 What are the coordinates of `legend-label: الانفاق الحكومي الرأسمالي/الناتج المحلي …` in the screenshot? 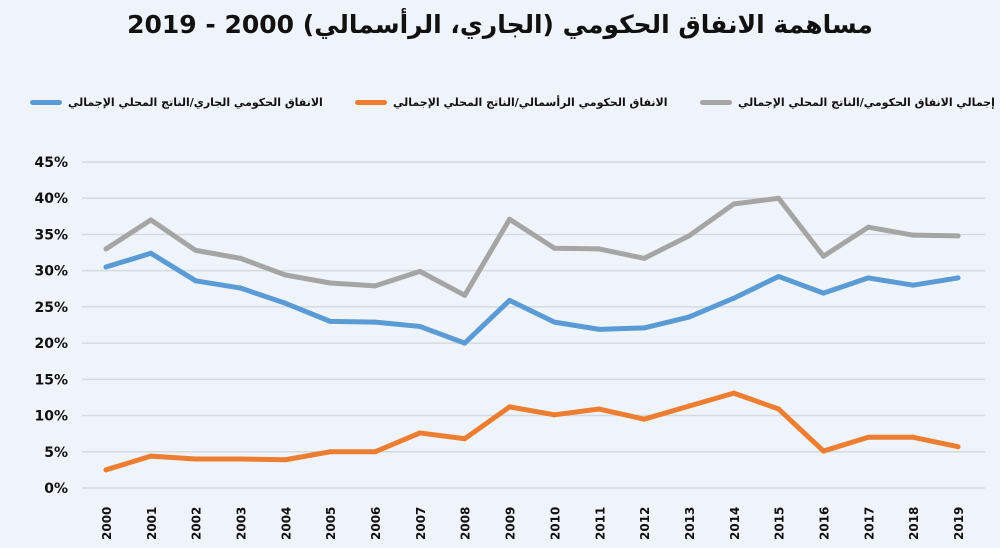 It's located at (530, 102).